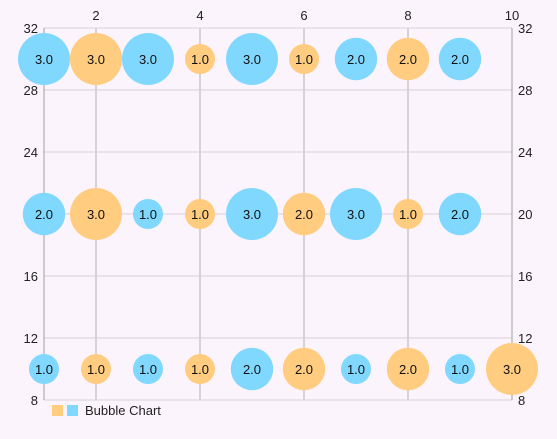 The width and height of the screenshot is (557, 439). I want to click on x-tick-label: 8, so click(407, 15).